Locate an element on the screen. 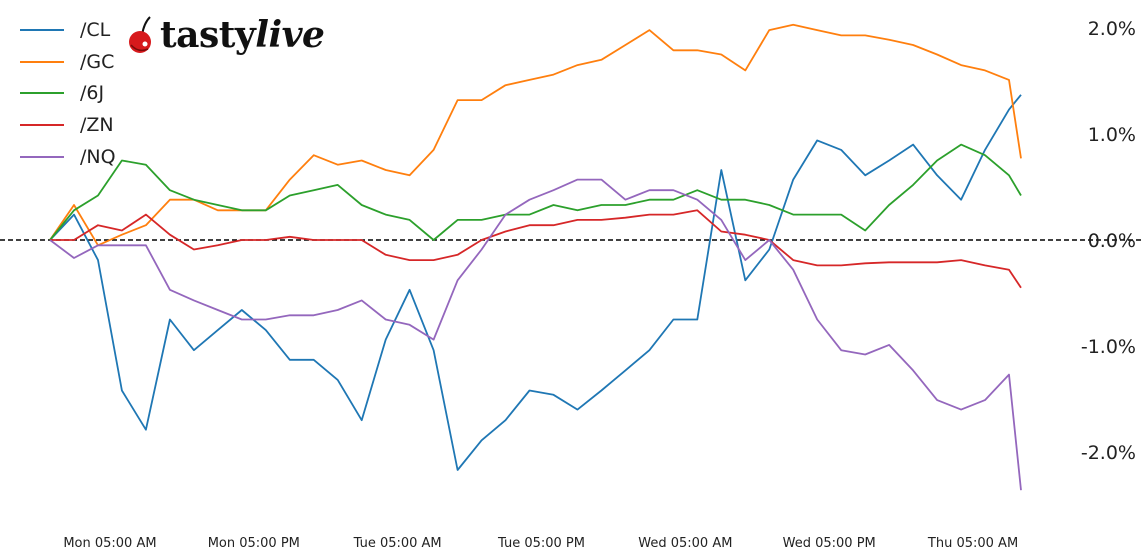  series-line-6j is located at coordinates (535, 192).